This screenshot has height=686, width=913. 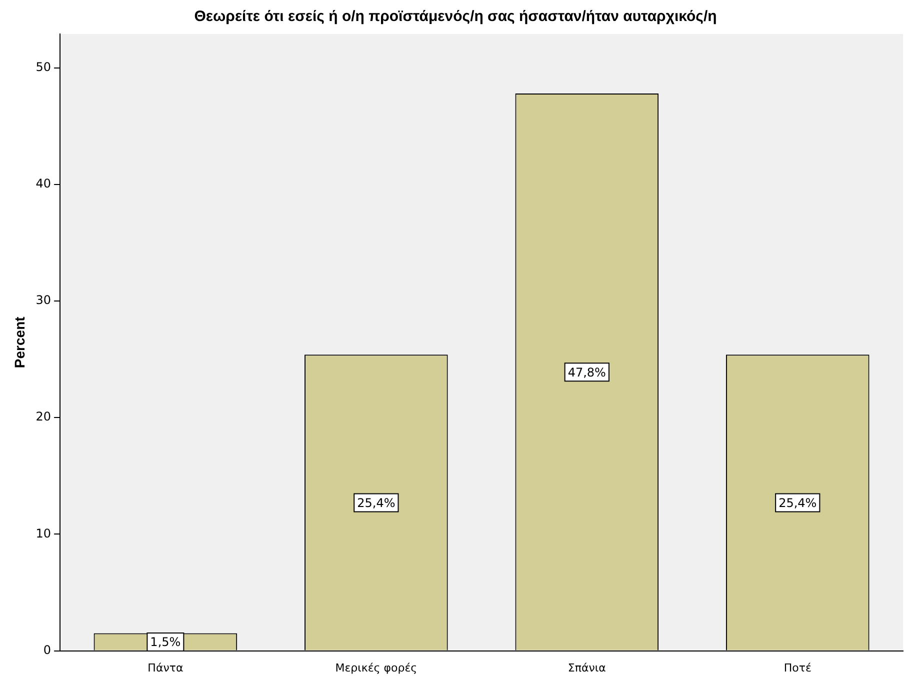 What do you see at coordinates (44, 183) in the screenshot?
I see `y-tick-label: 40` at bounding box center [44, 183].